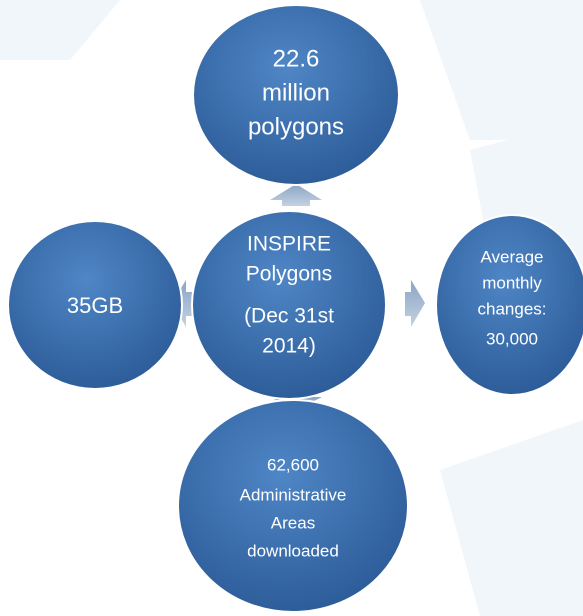 The image size is (583, 616). I want to click on node: INSPIRE Polygons (Dec 31st 2014), so click(289, 305).